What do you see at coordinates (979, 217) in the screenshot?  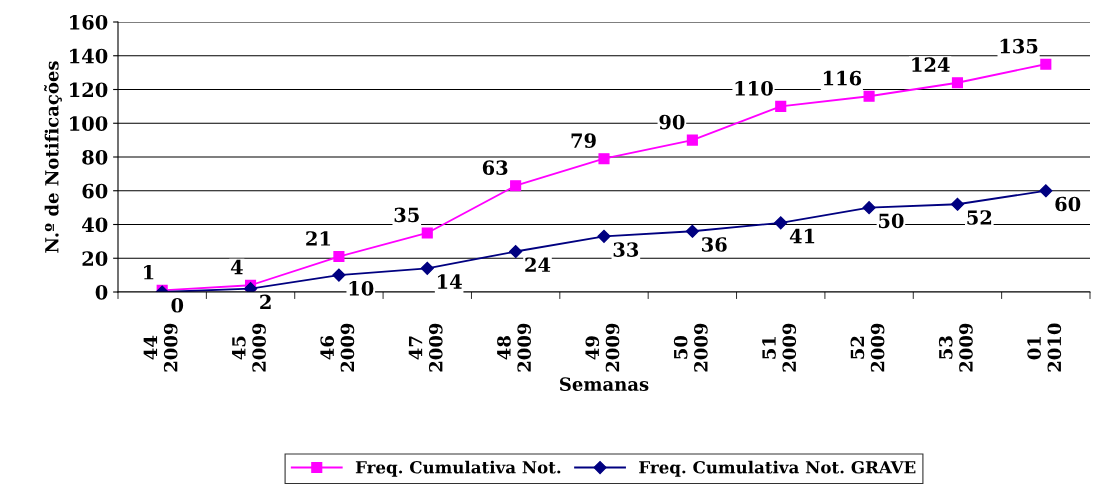 I see `data-label: 52` at bounding box center [979, 217].